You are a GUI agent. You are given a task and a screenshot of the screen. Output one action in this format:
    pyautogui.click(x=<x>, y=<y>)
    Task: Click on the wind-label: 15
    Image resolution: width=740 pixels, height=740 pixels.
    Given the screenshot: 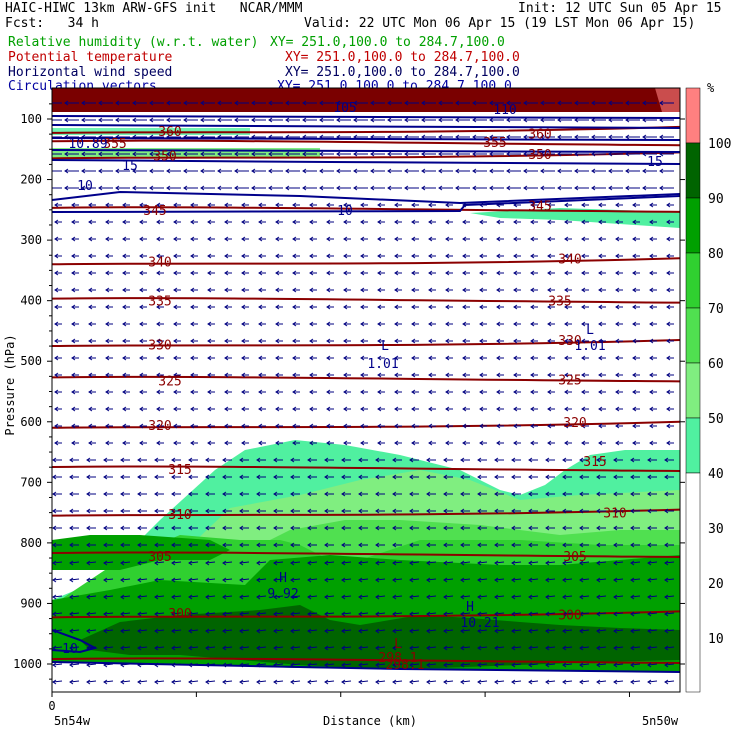 What is the action you would take?
    pyautogui.click(x=130, y=166)
    